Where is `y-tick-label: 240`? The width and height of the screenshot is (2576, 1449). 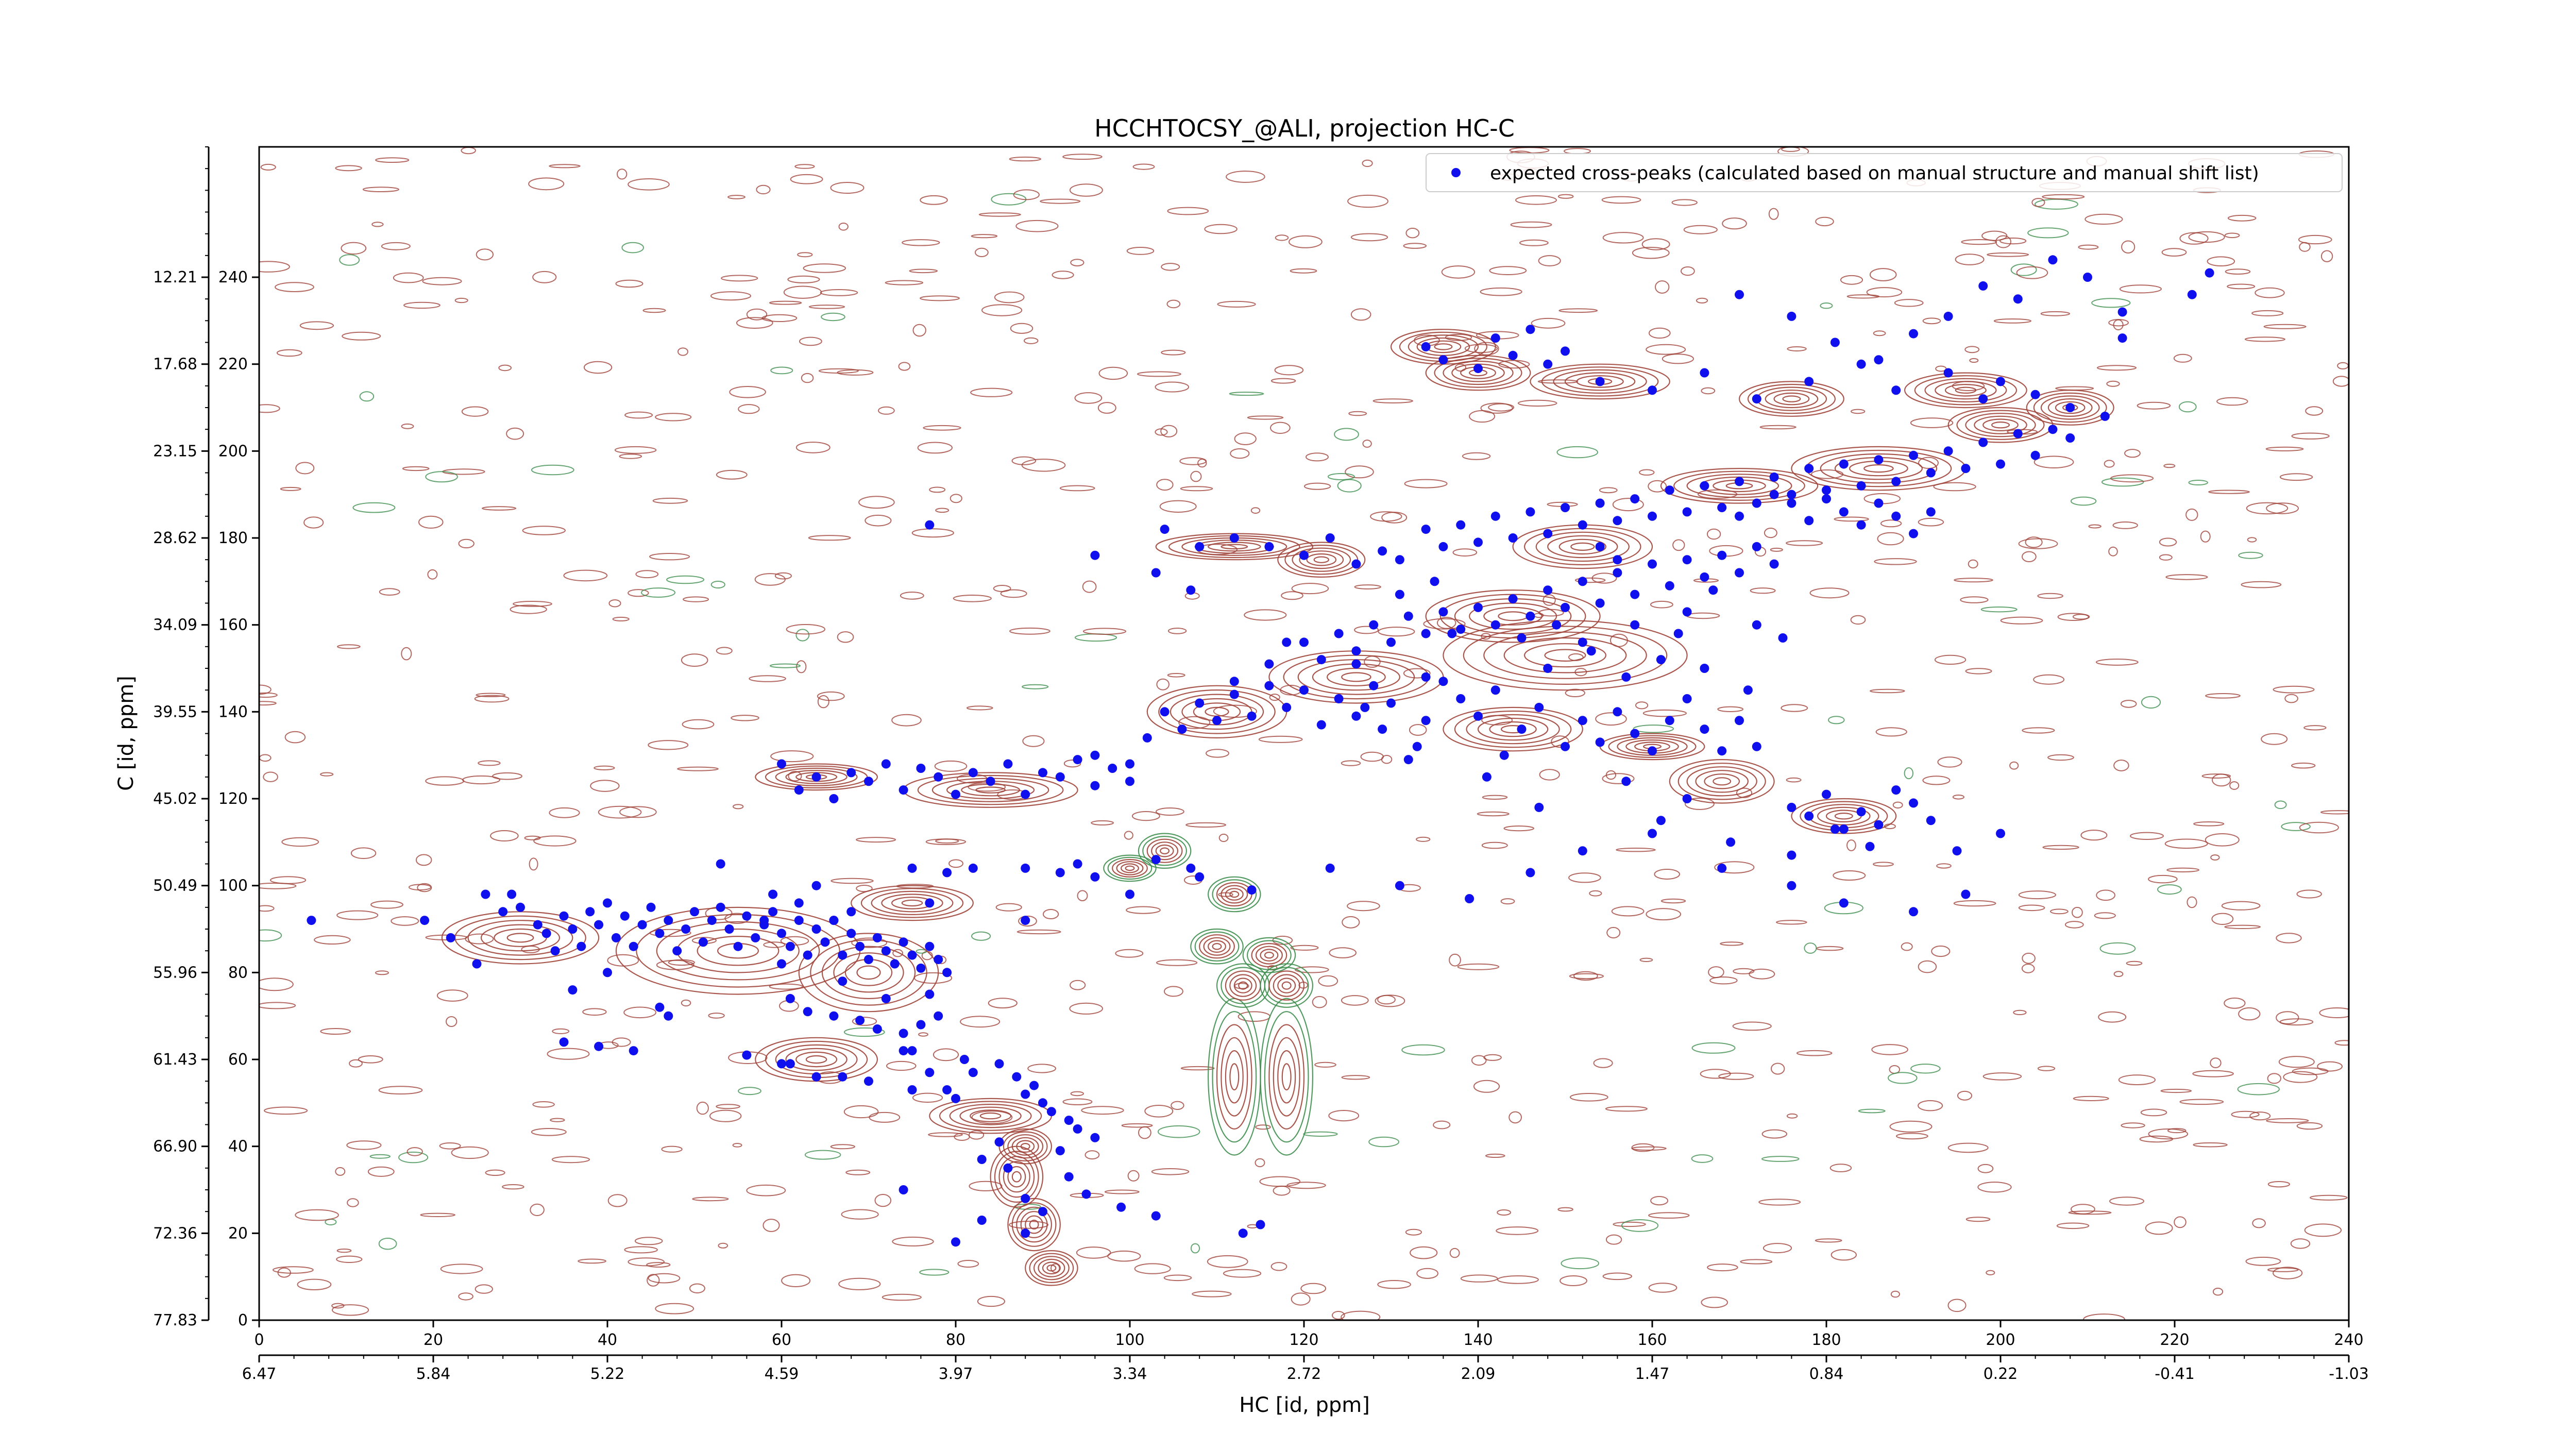 y-tick-label: 240 is located at coordinates (233, 277).